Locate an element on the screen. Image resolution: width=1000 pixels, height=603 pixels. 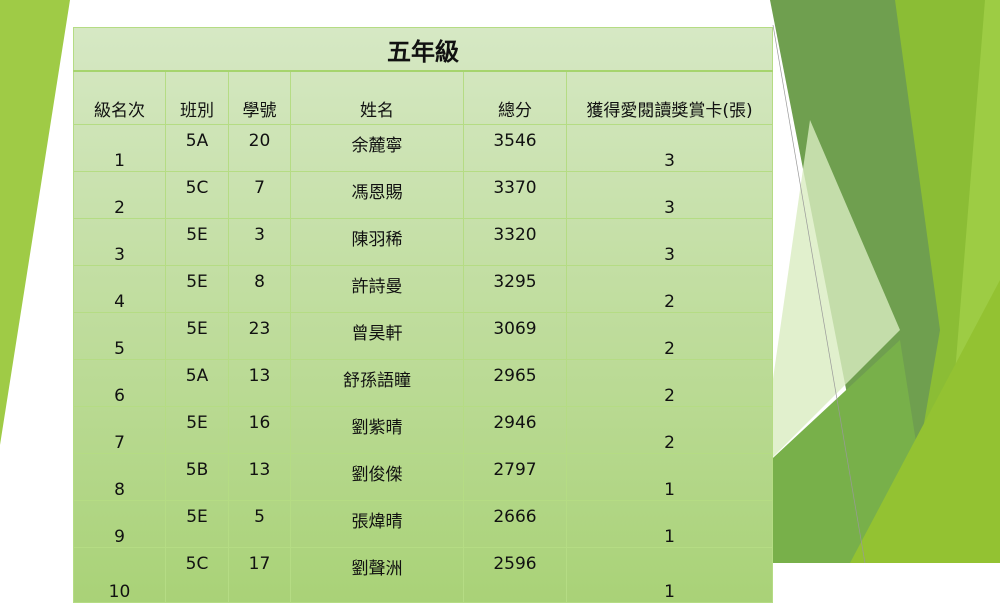
cell-rank: 10 is located at coordinates (119, 575).